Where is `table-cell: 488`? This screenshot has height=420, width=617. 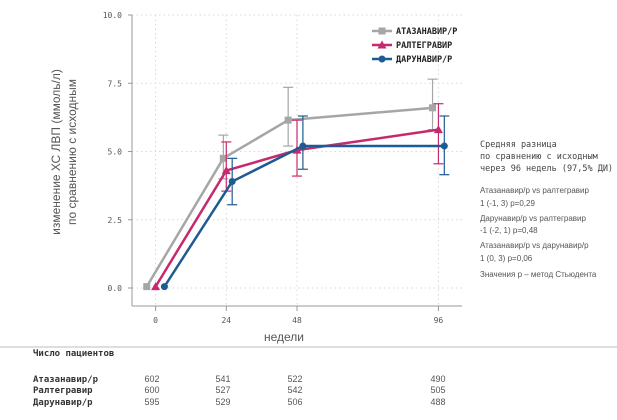 table-cell: 488 is located at coordinates (437, 402).